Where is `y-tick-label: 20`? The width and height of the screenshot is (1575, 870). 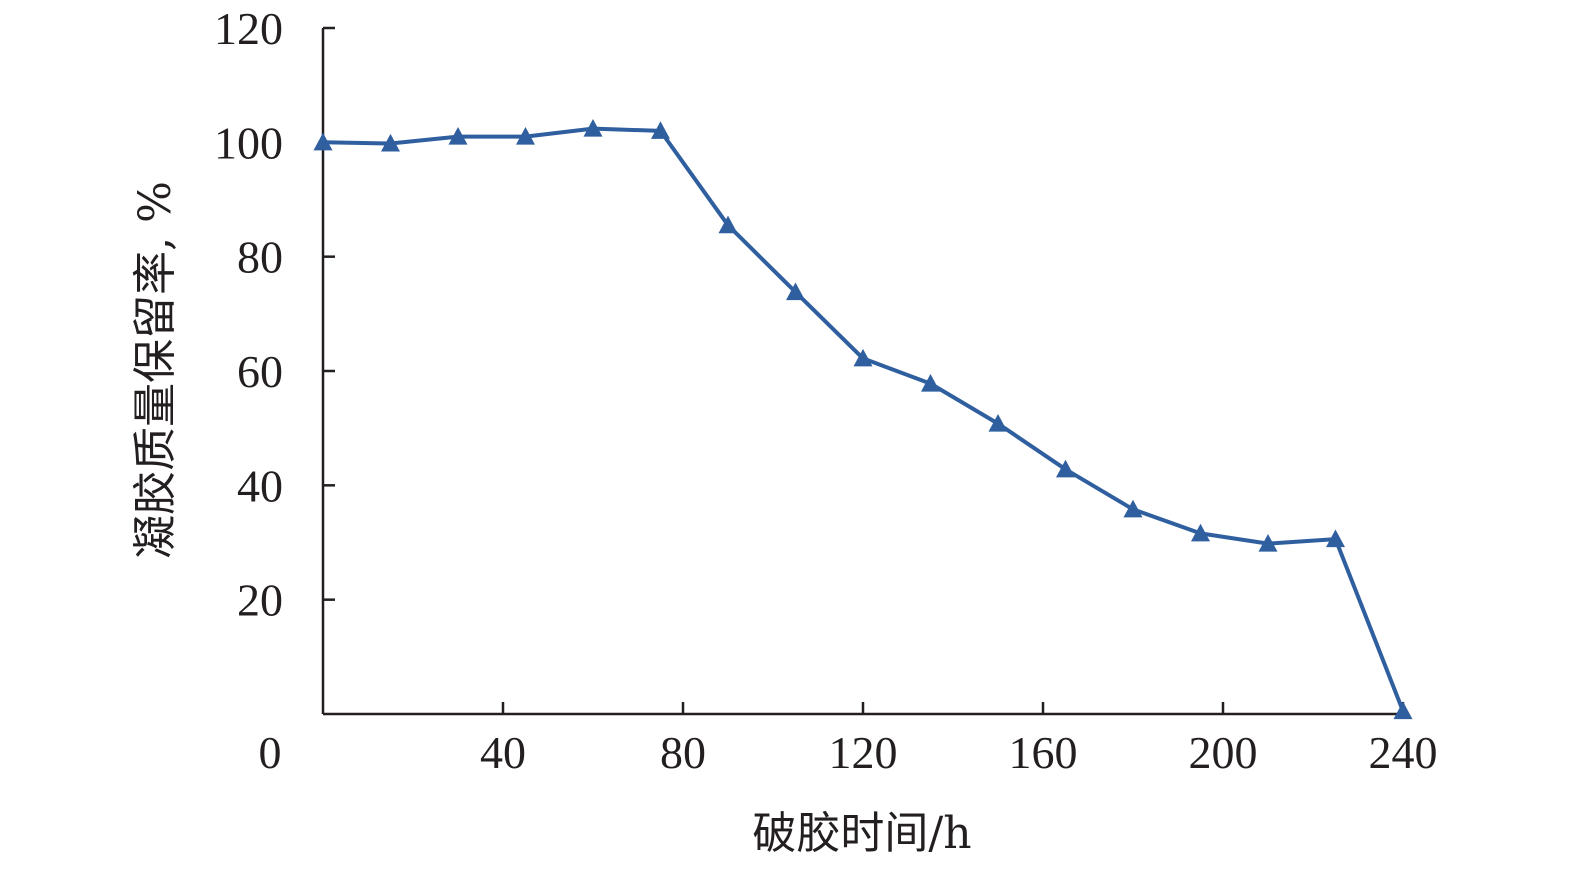 y-tick-label: 20 is located at coordinates (260, 600).